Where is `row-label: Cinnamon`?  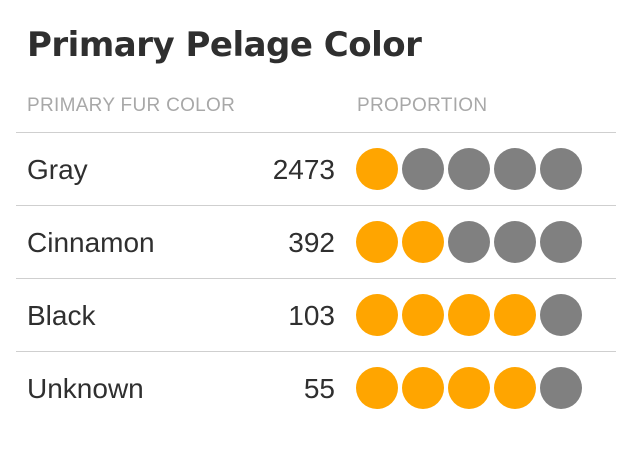
row-label: Cinnamon is located at coordinates (91, 242).